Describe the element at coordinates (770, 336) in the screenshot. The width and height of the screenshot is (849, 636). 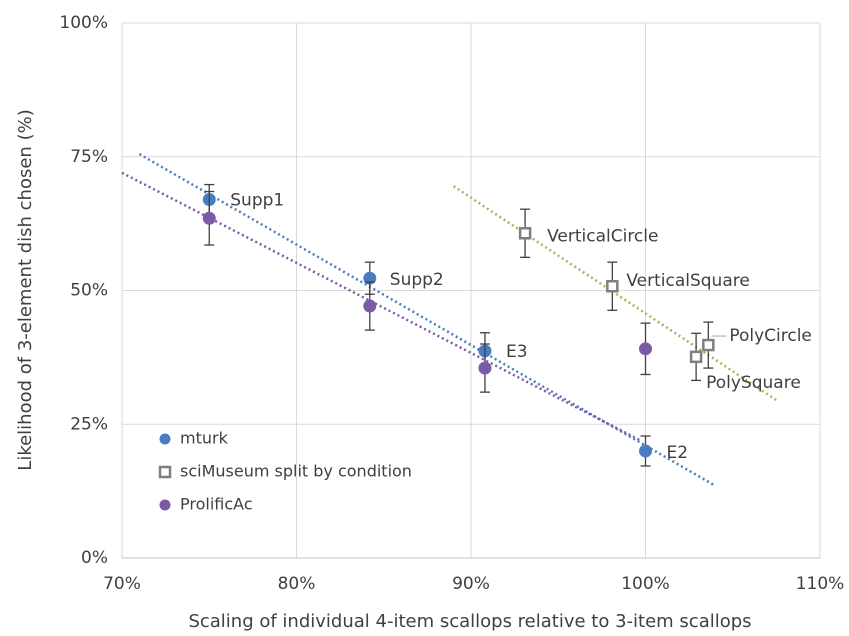
I see `data-label: PolyCircle` at that location.